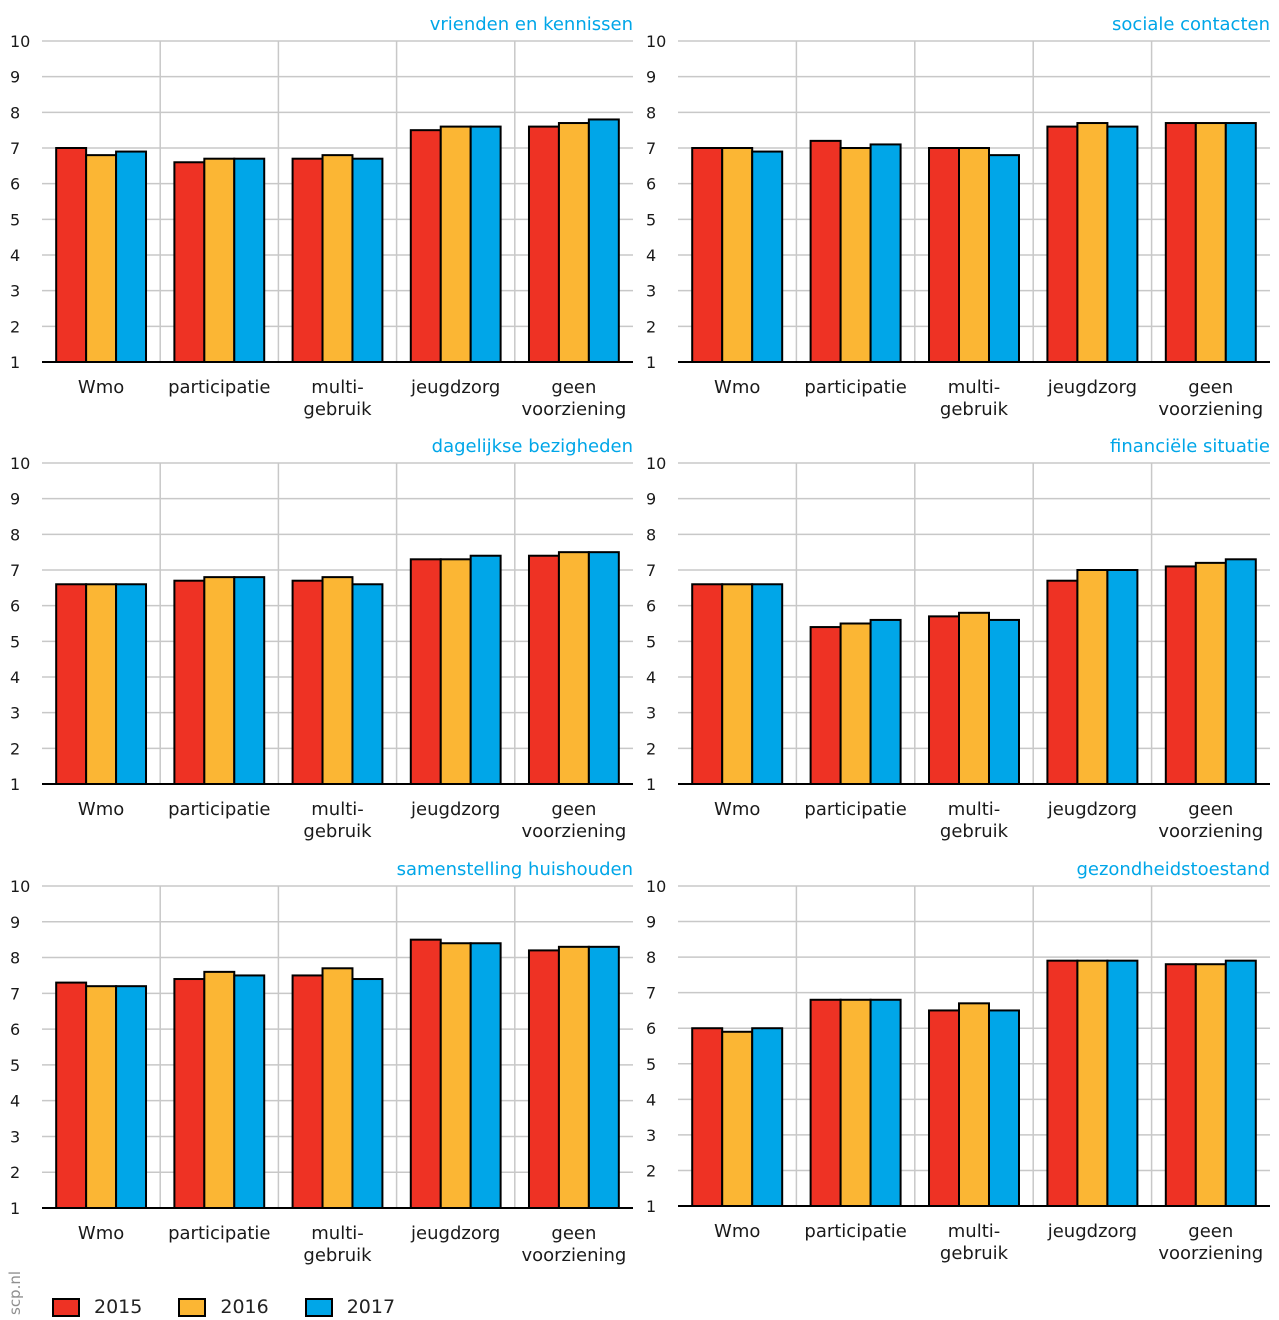  I want to click on legend-item-2015: 2015, so click(97, 1307).